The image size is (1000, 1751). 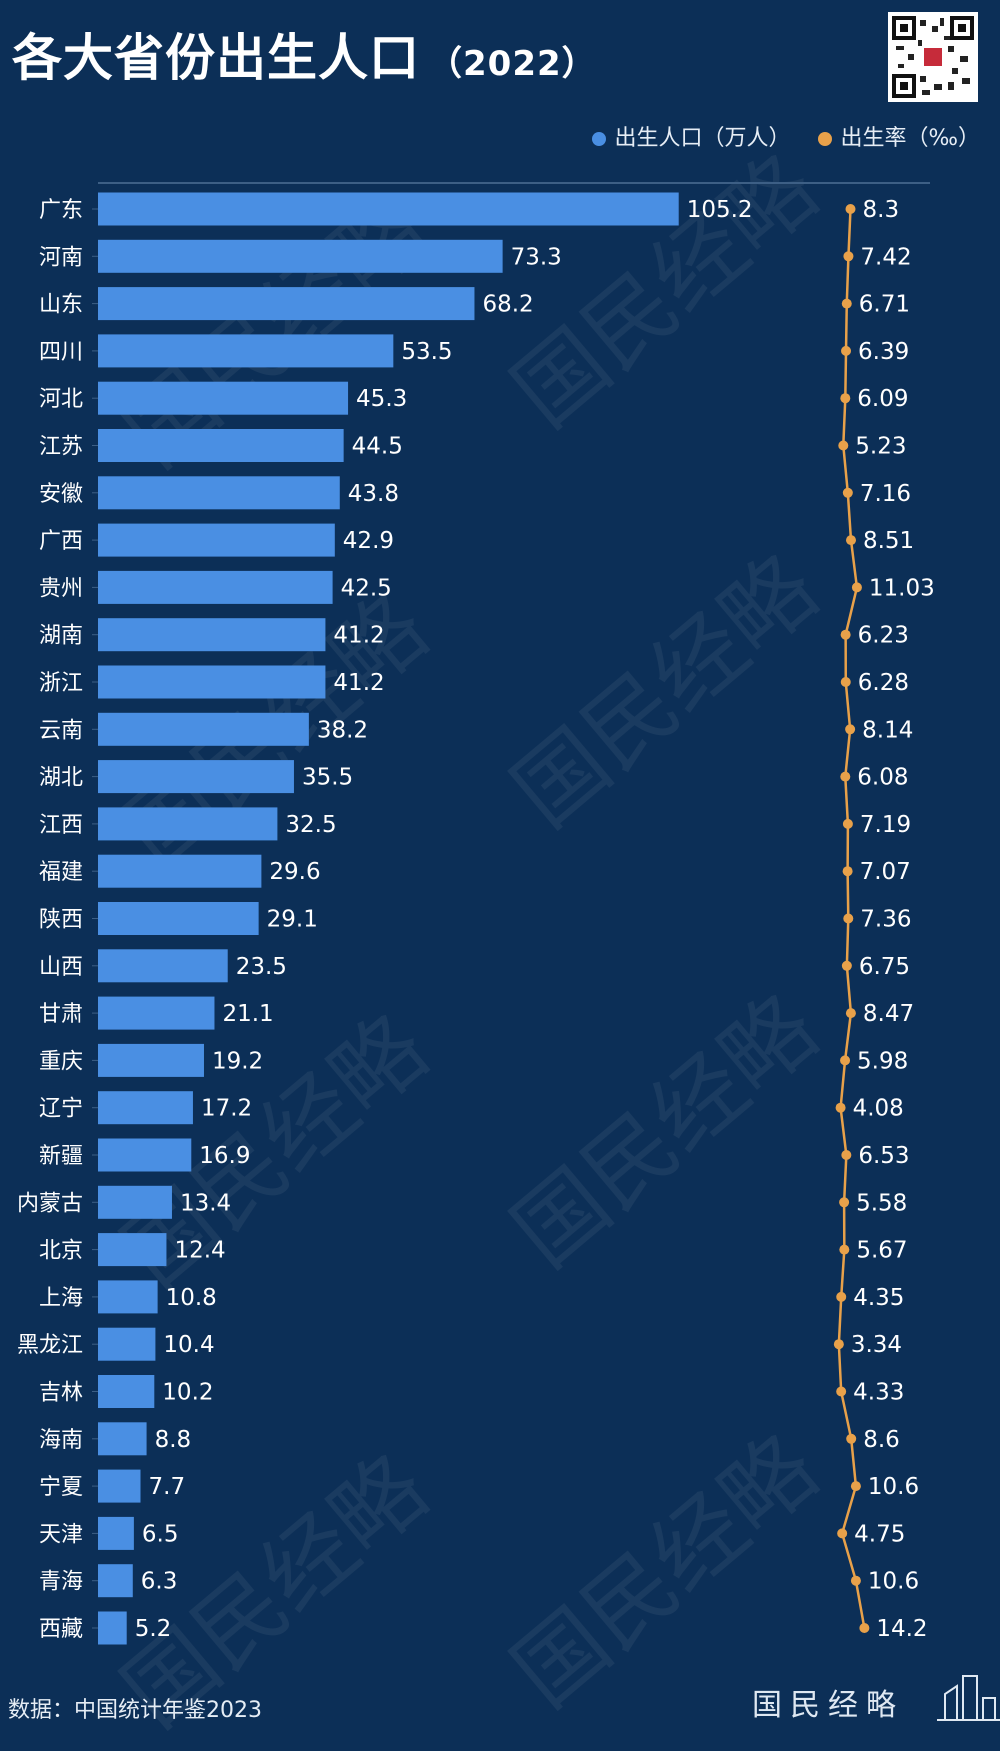 I want to click on bar-value-label: 43.8, so click(x=373, y=494).